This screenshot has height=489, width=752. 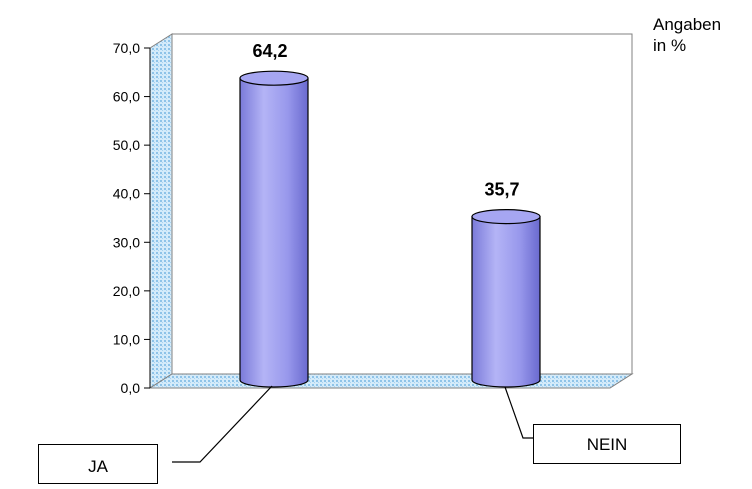 I want to click on floor, so click(x=391, y=381).